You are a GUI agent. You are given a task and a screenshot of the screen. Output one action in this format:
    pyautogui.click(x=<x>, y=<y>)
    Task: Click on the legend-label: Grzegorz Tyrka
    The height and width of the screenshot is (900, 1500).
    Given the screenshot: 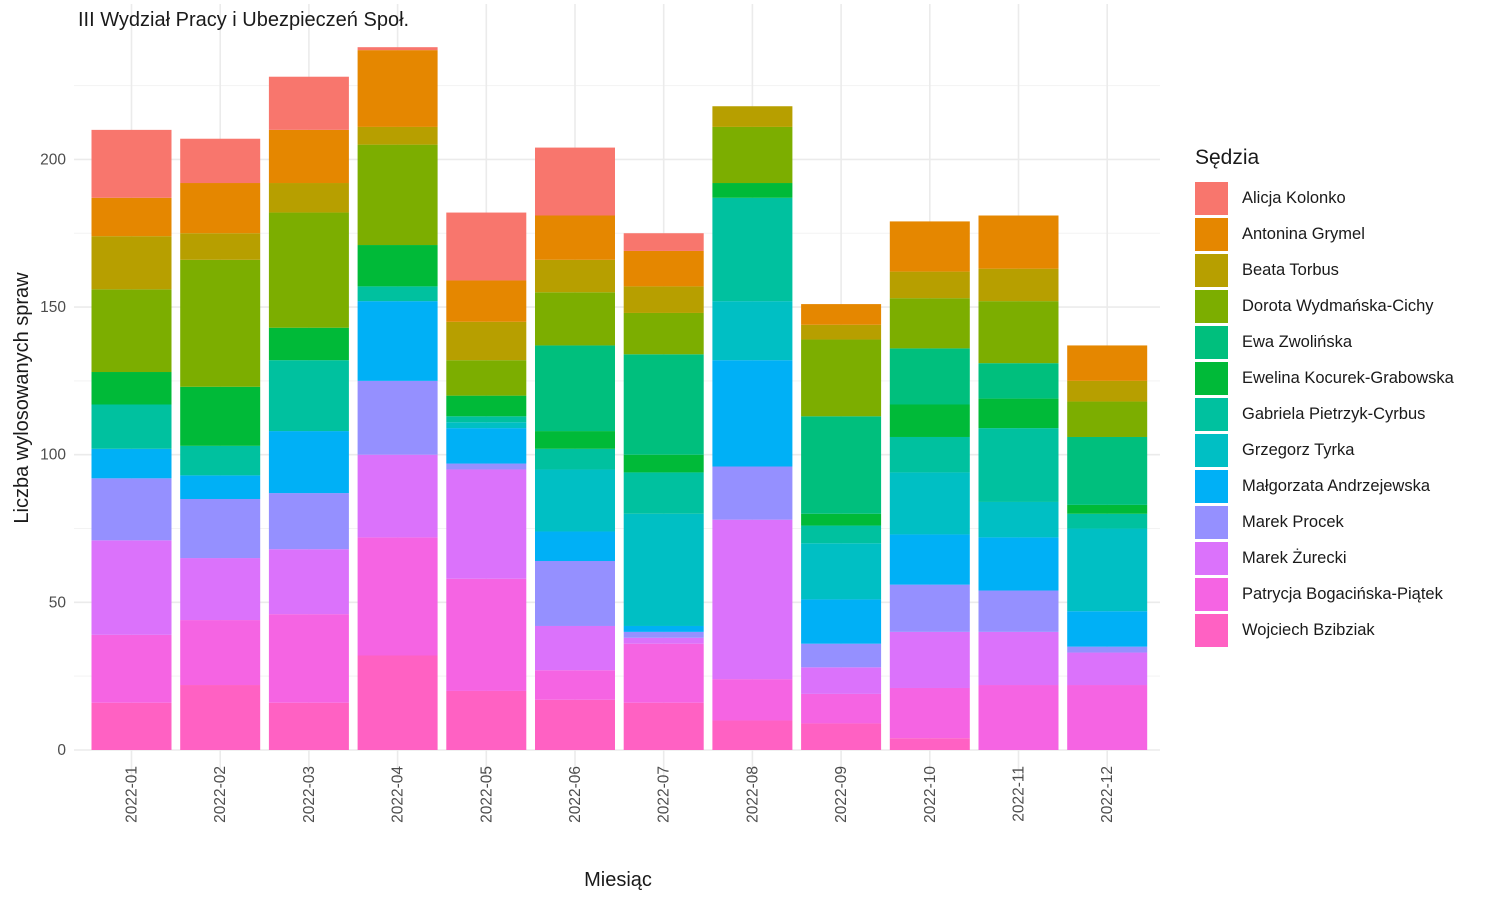 What is the action you would take?
    pyautogui.click(x=1298, y=449)
    